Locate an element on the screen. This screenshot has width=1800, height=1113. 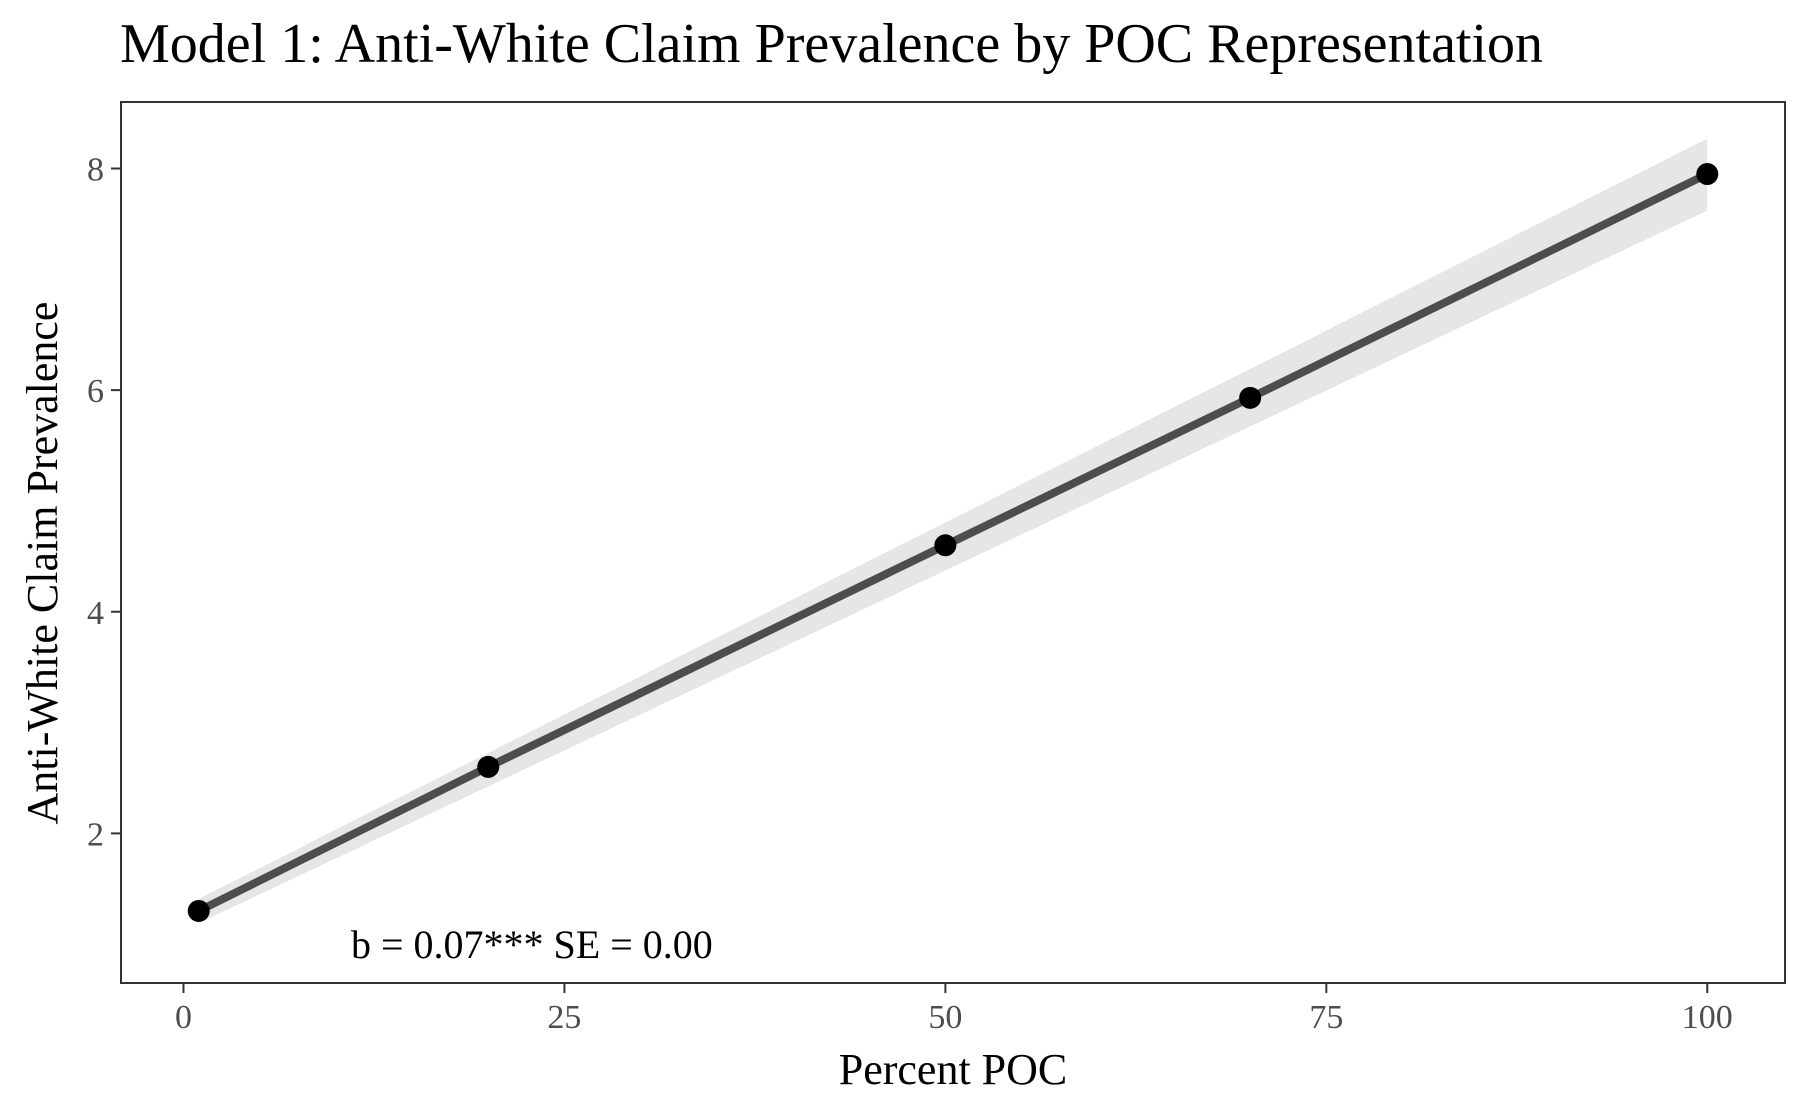
x-axis-title: Percent POC is located at coordinates (953, 1069).